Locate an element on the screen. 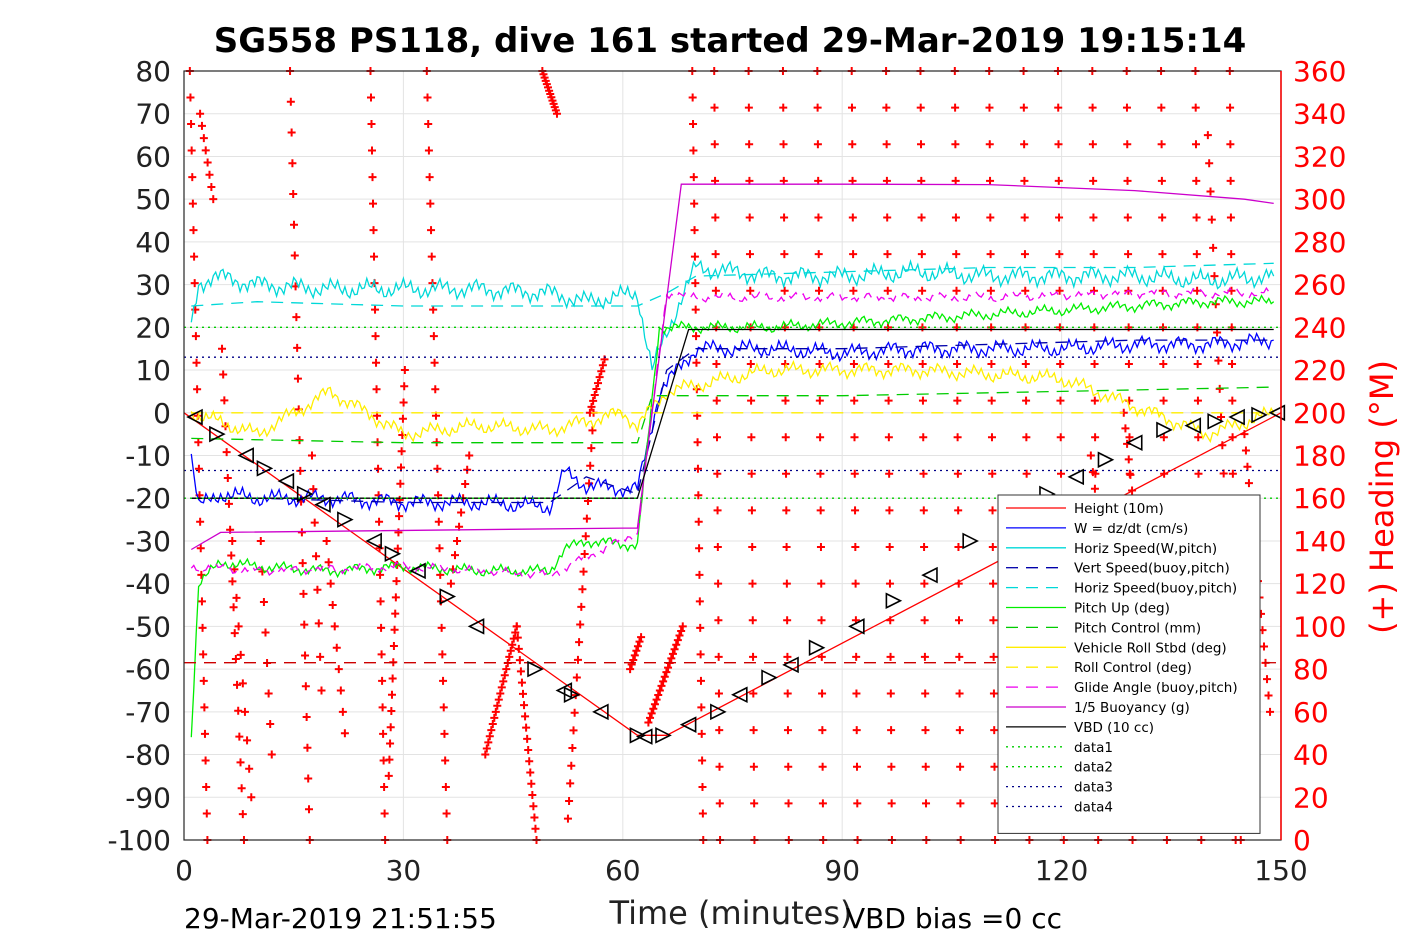 The height and width of the screenshot is (945, 1417). y-tick-label: -80 is located at coordinates (148, 755).